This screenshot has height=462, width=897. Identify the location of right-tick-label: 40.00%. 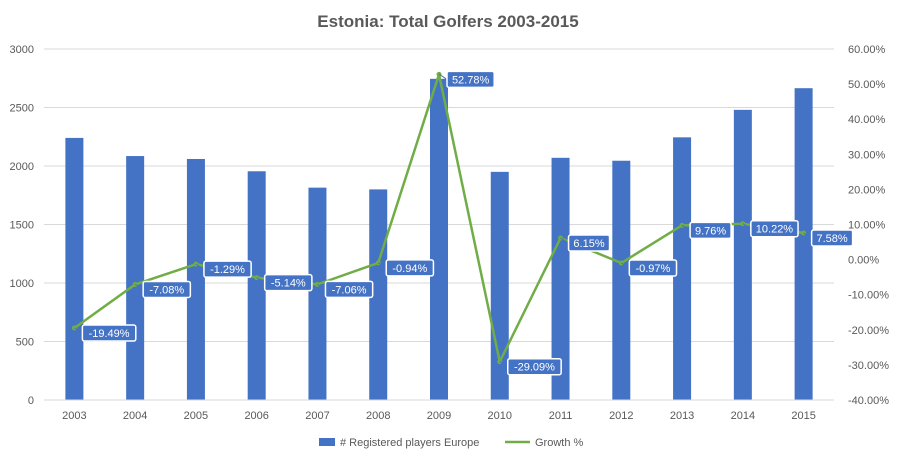
(867, 120).